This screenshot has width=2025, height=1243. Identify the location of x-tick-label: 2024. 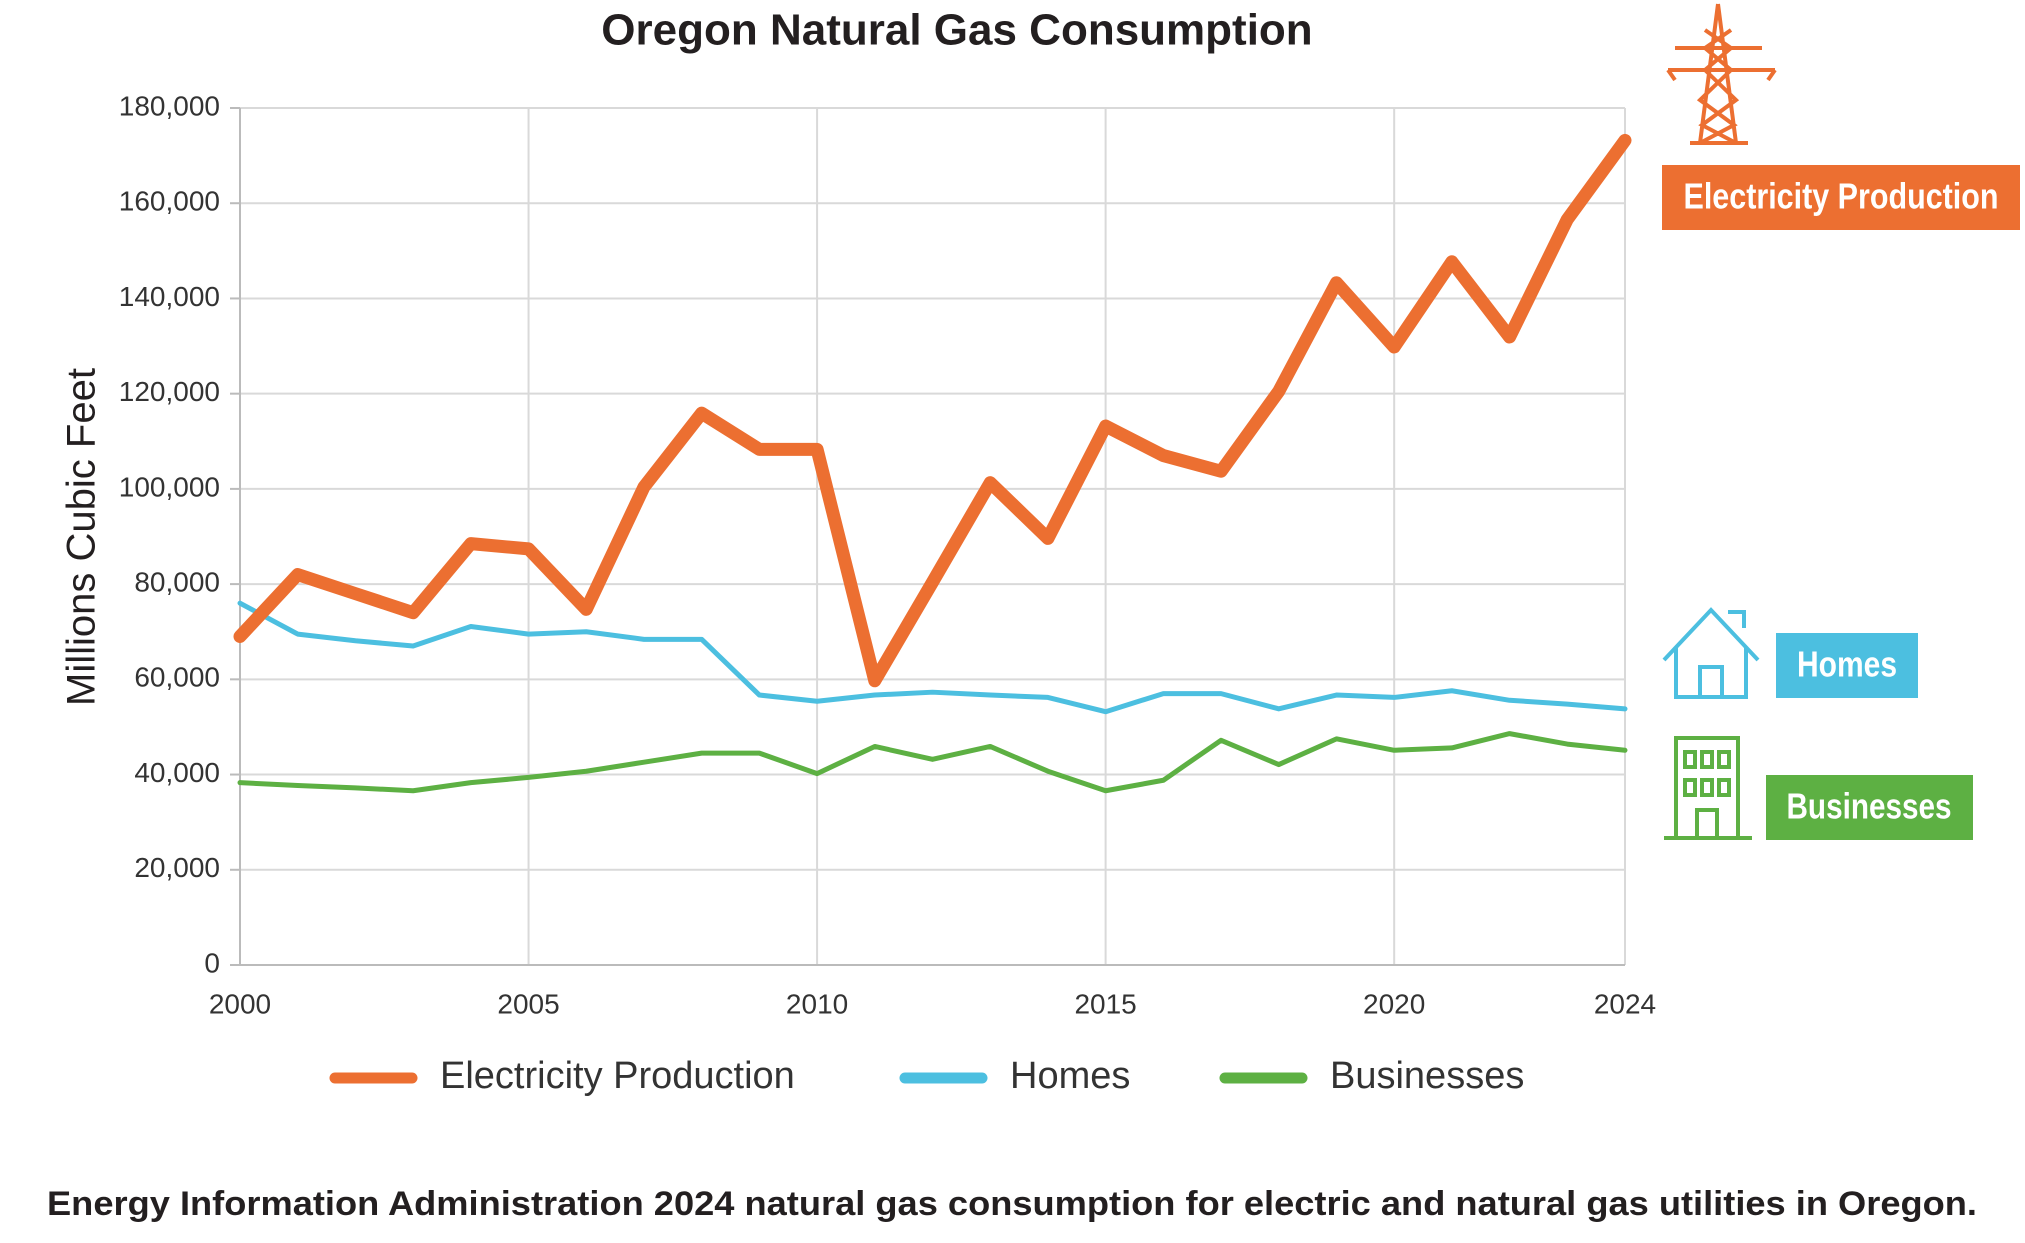
(1625, 1003).